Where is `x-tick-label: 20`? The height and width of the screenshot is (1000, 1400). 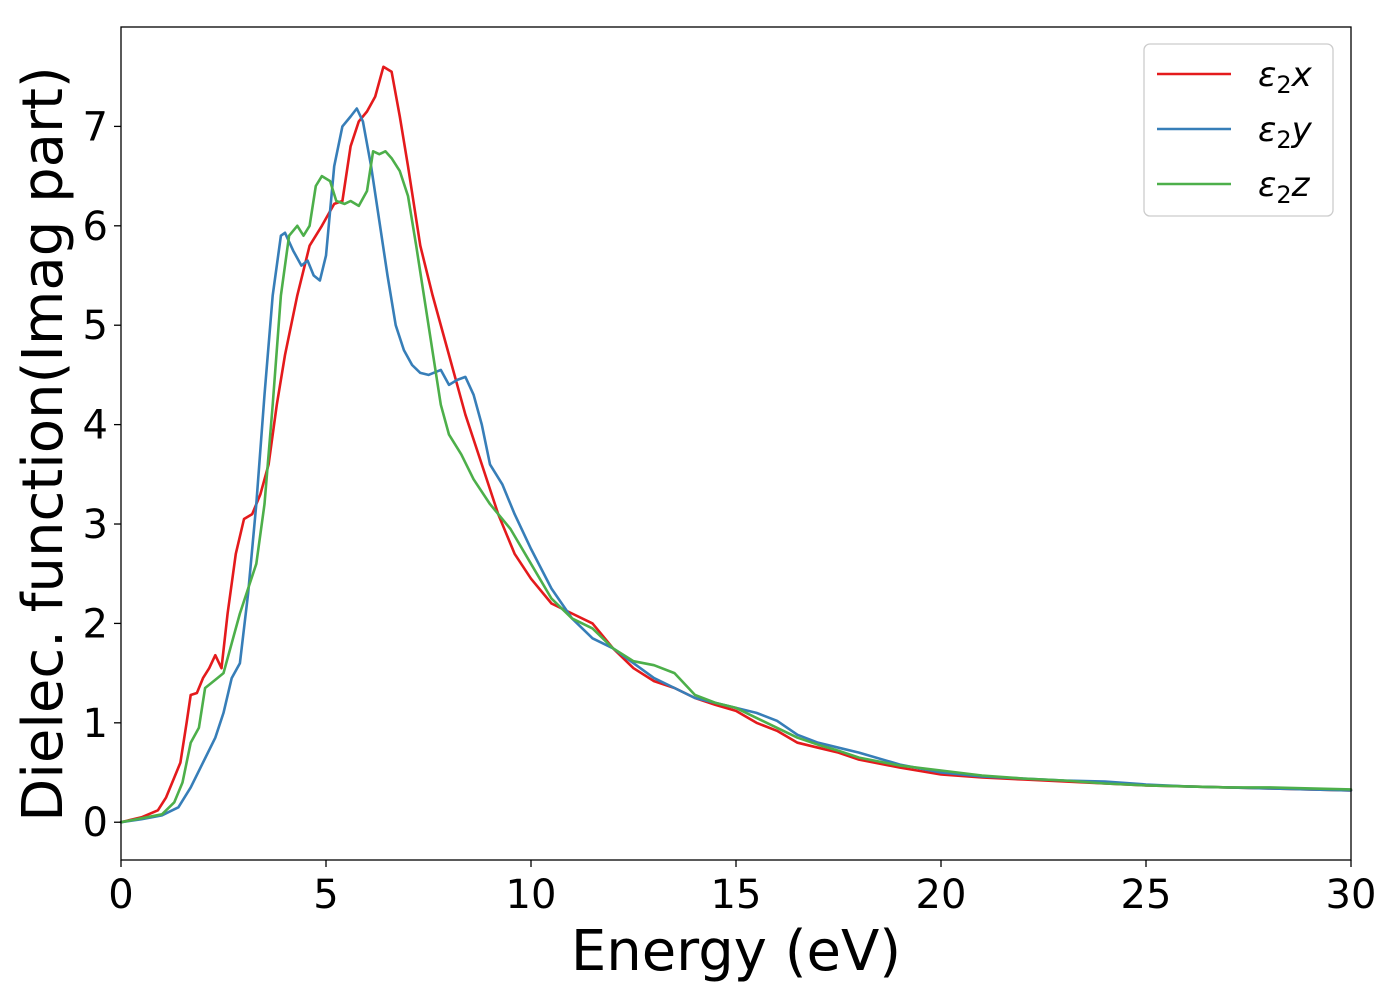
x-tick-label: 20 is located at coordinates (941, 895).